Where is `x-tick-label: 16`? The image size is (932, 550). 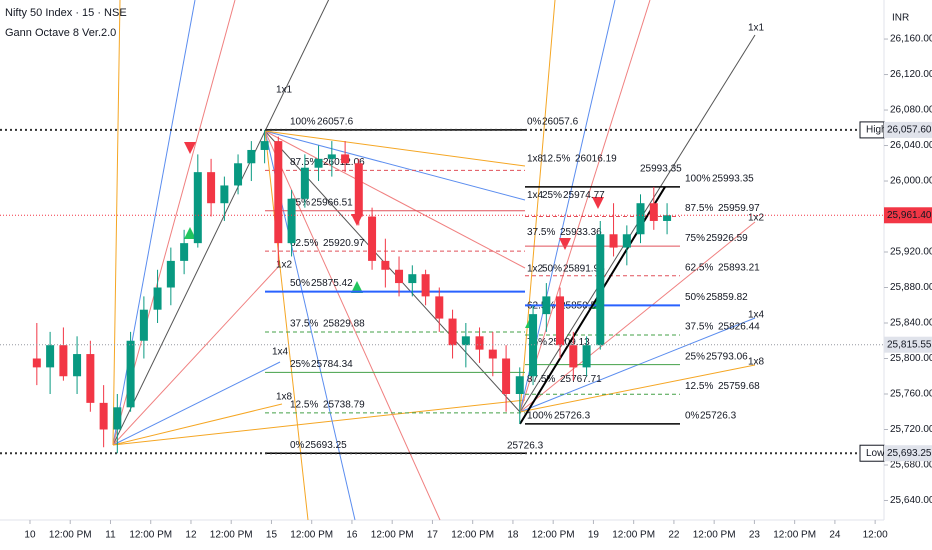
x-tick-label: 16 is located at coordinates (352, 535).